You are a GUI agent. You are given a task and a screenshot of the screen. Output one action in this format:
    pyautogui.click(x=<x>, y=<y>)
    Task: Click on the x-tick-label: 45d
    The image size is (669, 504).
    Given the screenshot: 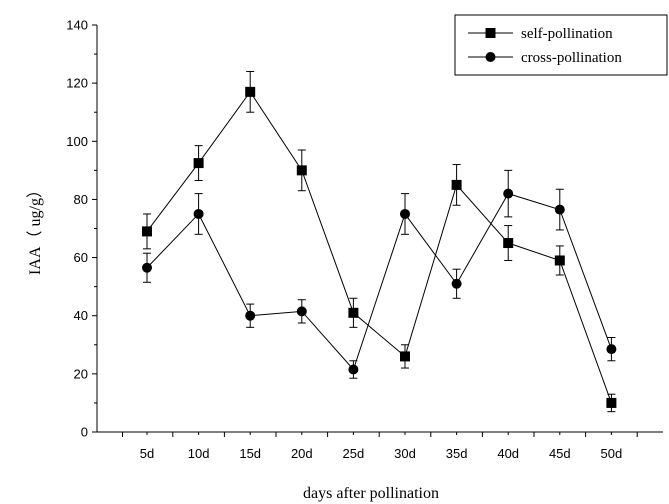 What is the action you would take?
    pyautogui.click(x=560, y=453)
    